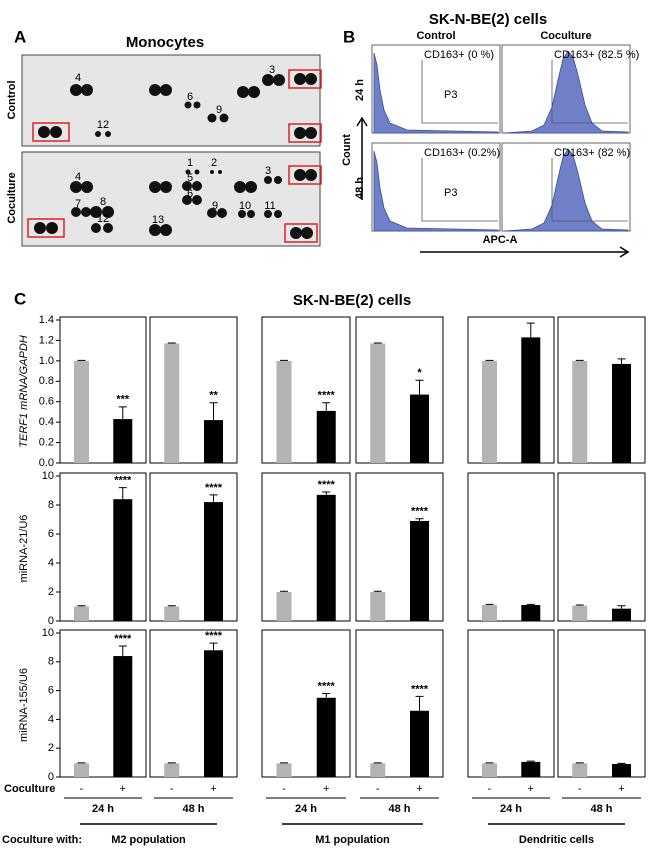 The width and height of the screenshot is (656, 853). What do you see at coordinates (103, 125) in the screenshot?
I see `spot-label: 12` at bounding box center [103, 125].